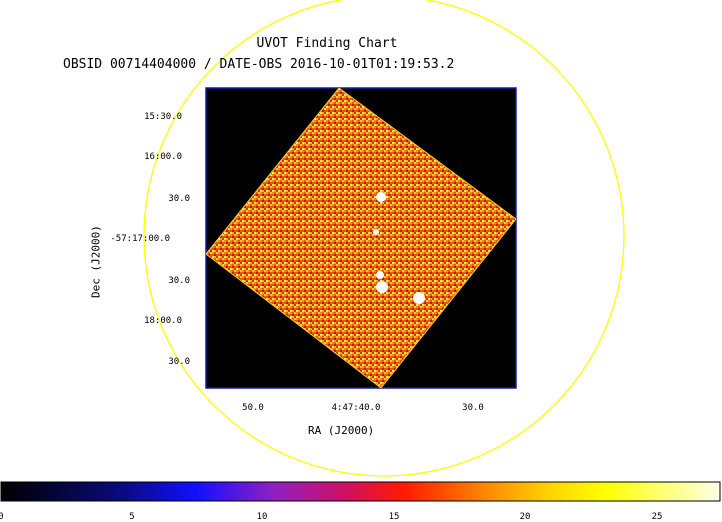 The width and height of the screenshot is (722, 522). Describe the element at coordinates (253, 408) in the screenshot. I see `ra-tick-label: 50.0` at that location.